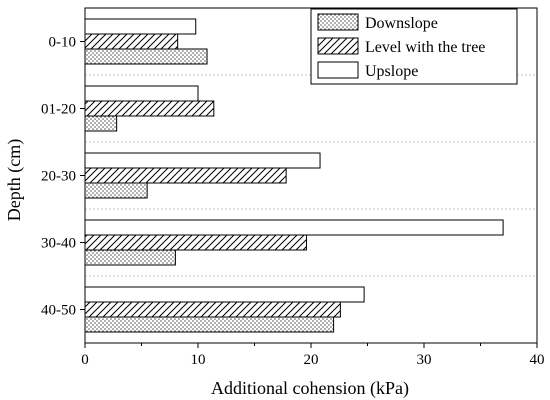  I want to click on y-axis-title: Depth (cm), so click(14, 180).